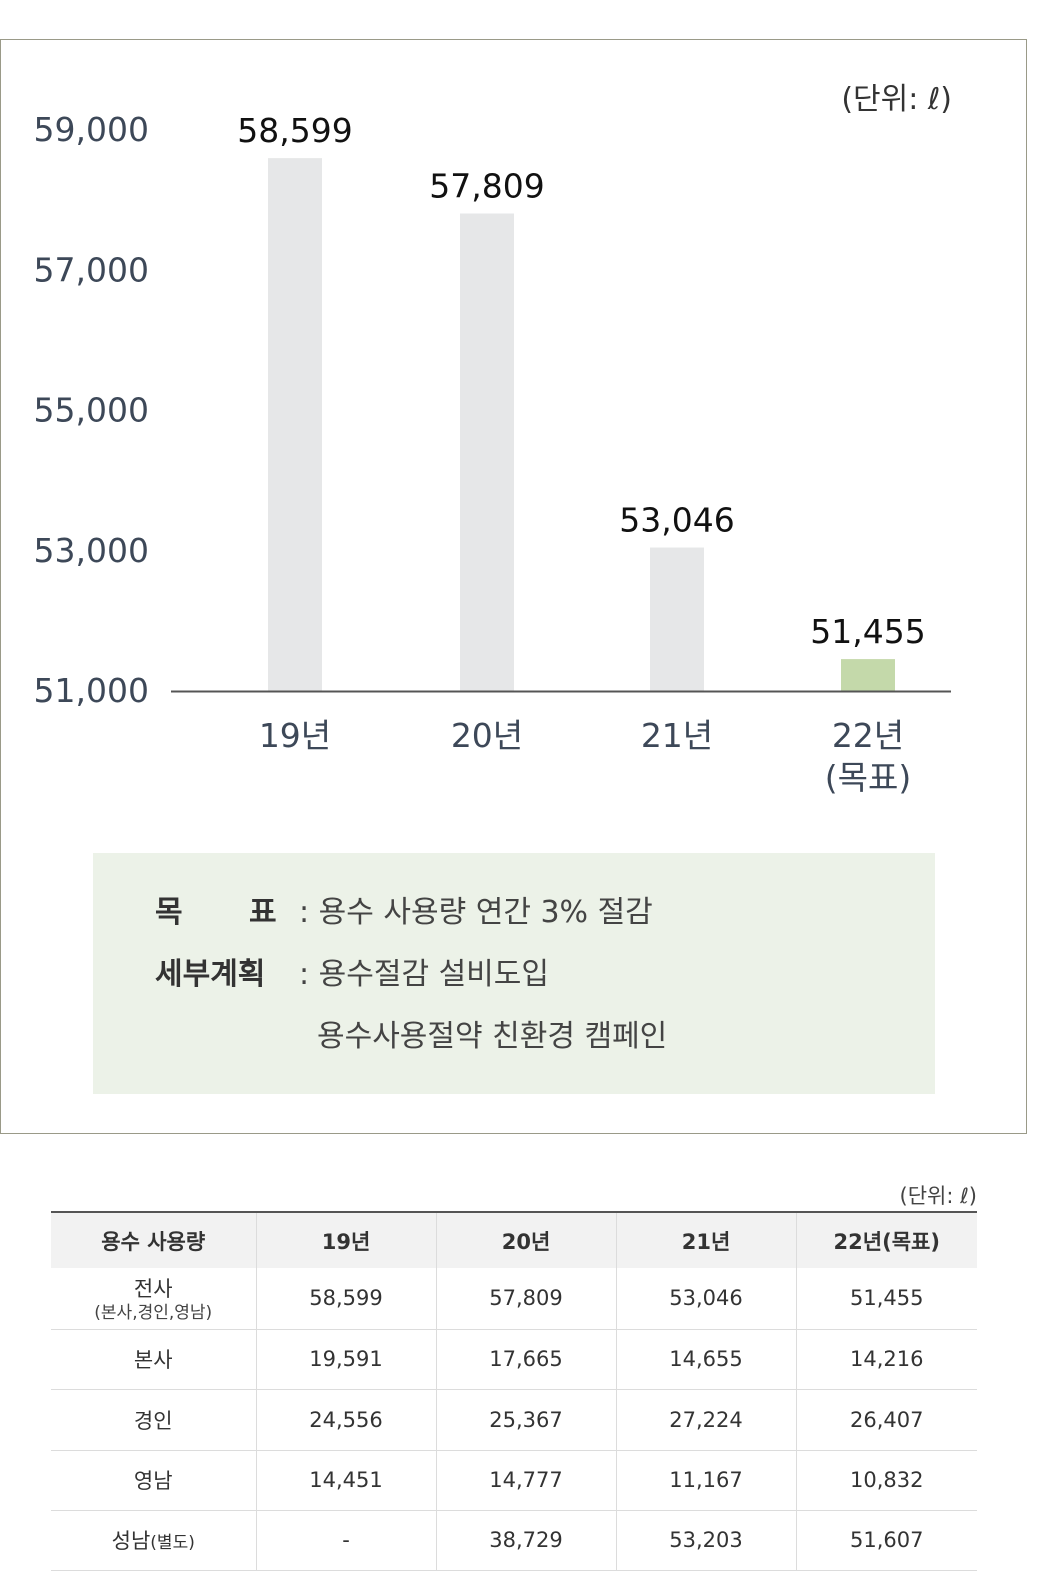 This screenshot has width=1038, height=1583. Describe the element at coordinates (153, 1359) in the screenshot. I see `row-label: 본사` at that location.